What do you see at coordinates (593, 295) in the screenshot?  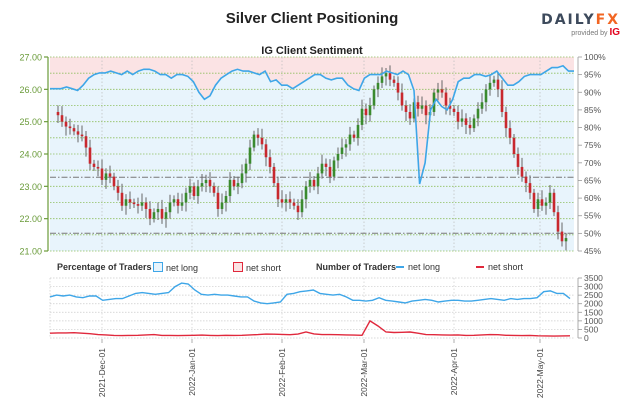 I see `traders-tick-label: 2500` at bounding box center [593, 295].